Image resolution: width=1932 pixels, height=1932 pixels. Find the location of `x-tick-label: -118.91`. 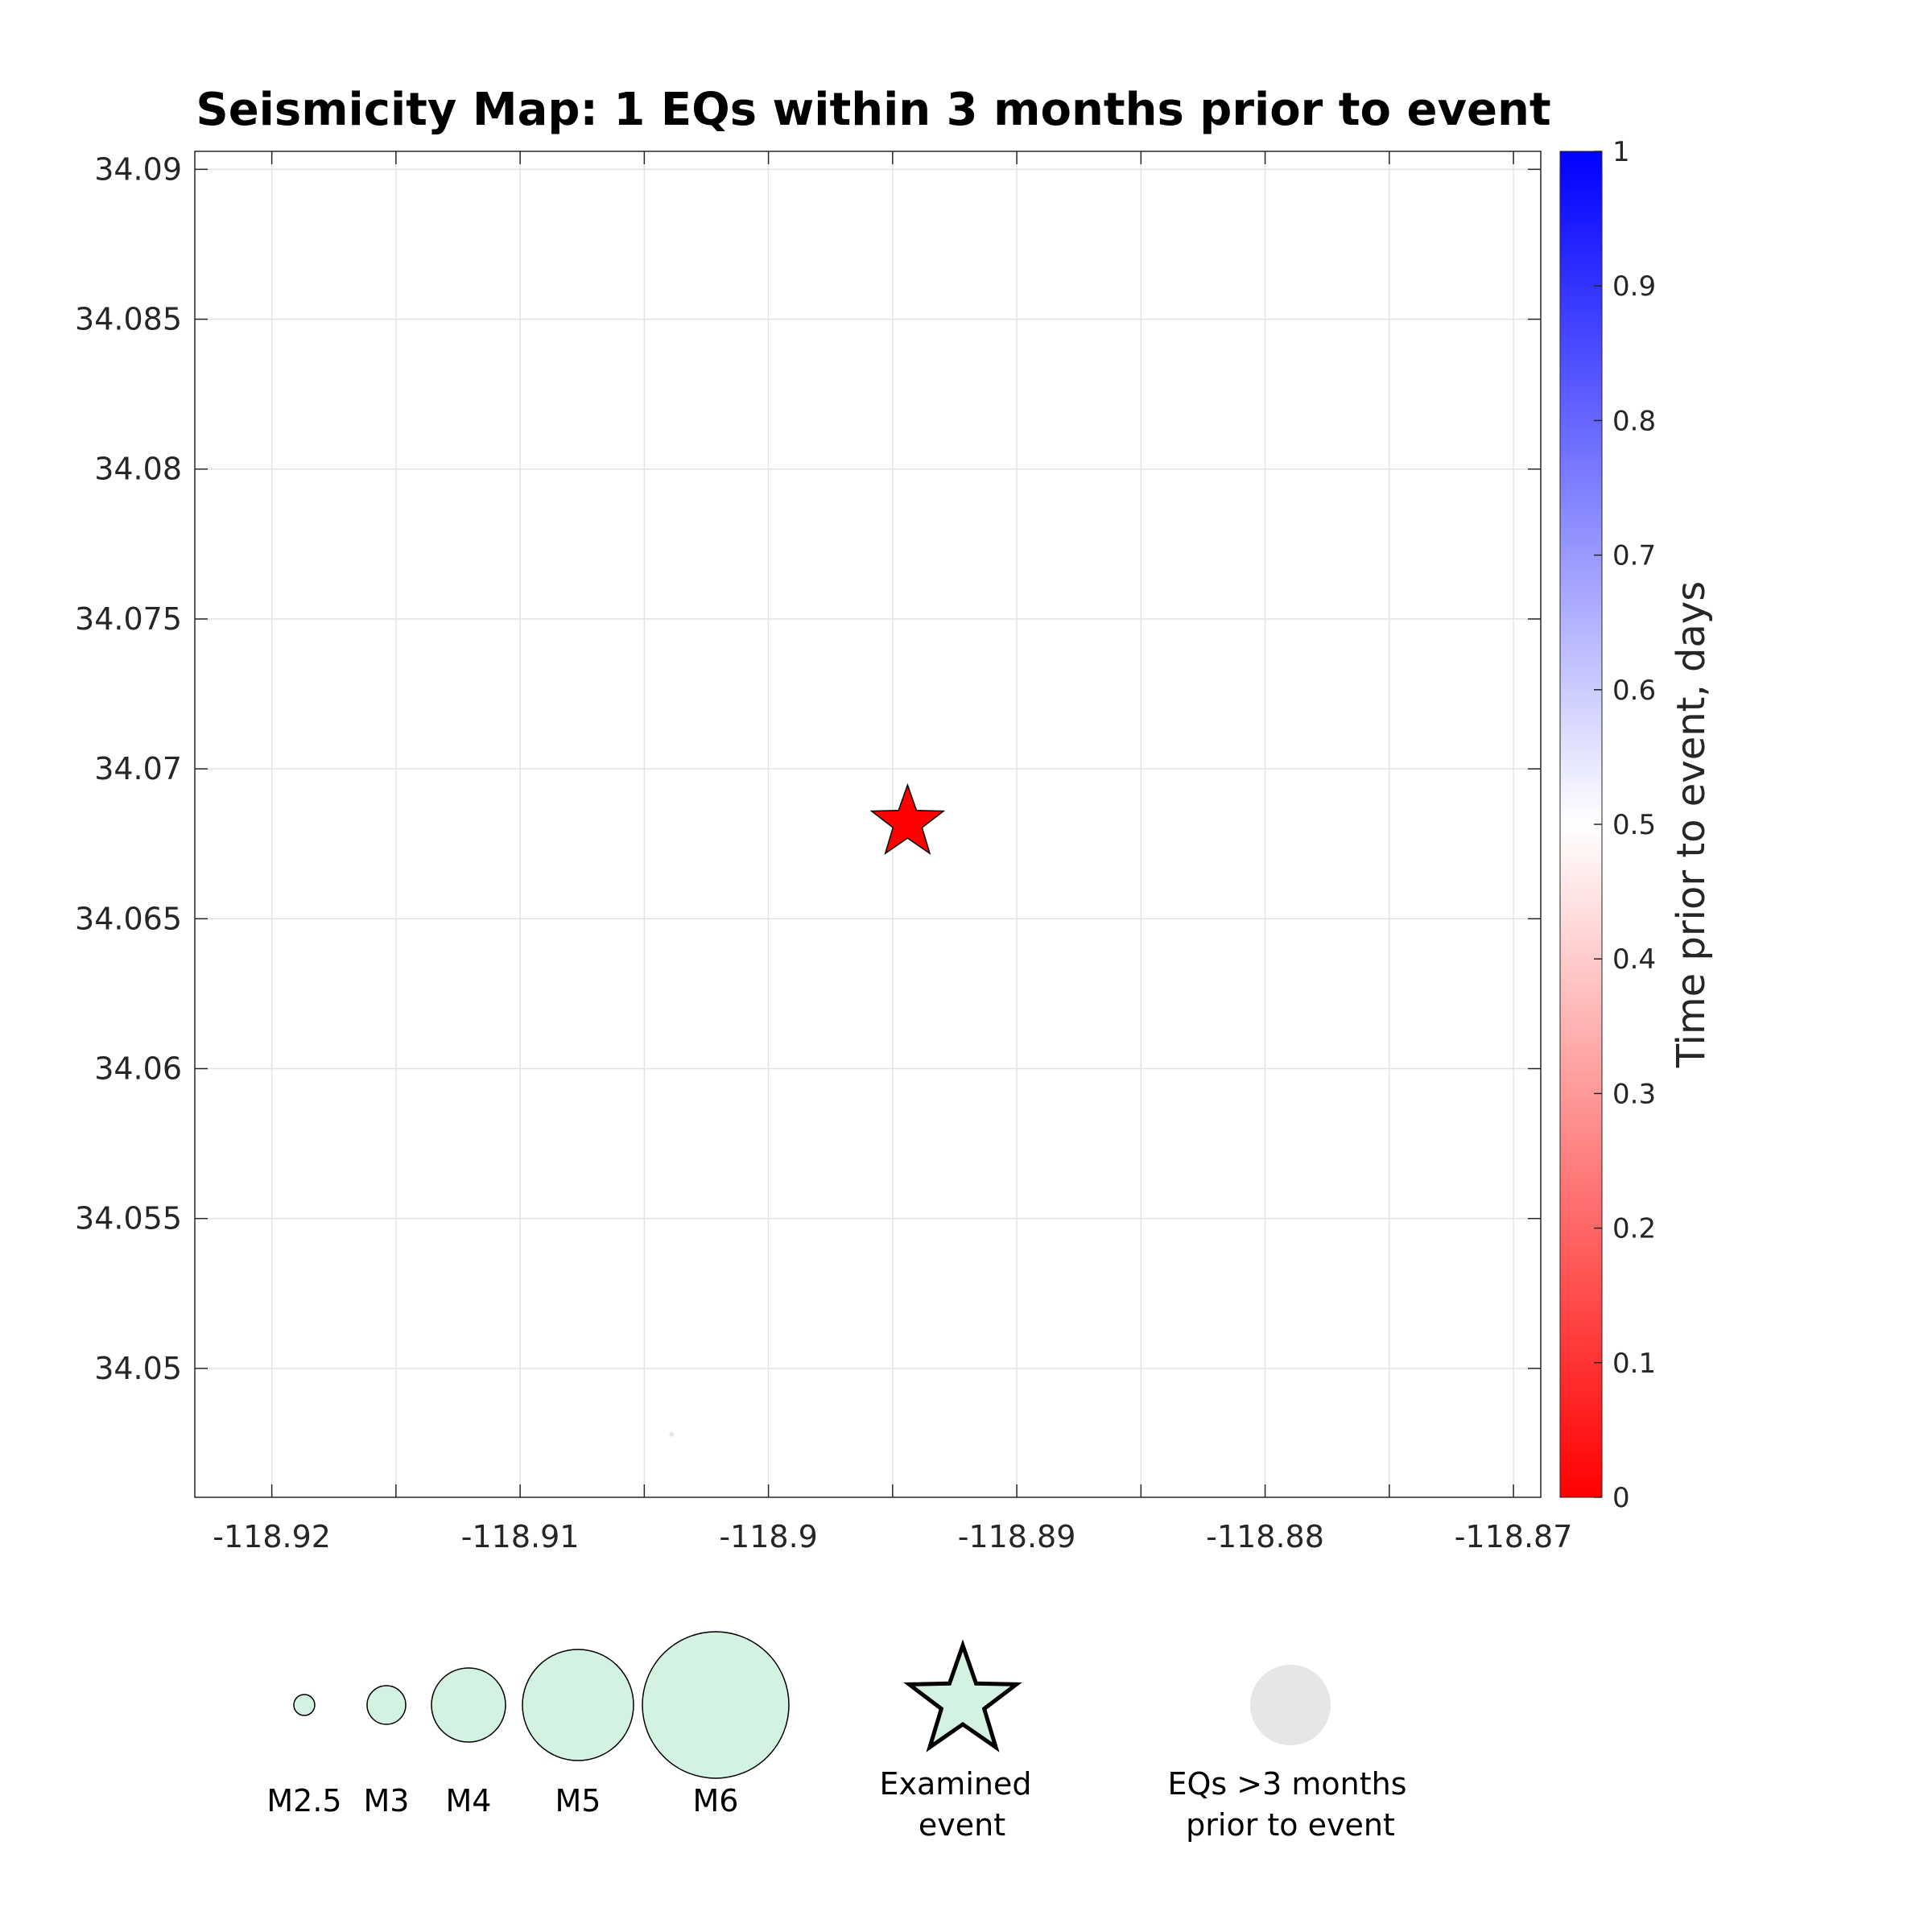

x-tick-label: -118.91 is located at coordinates (520, 1536).